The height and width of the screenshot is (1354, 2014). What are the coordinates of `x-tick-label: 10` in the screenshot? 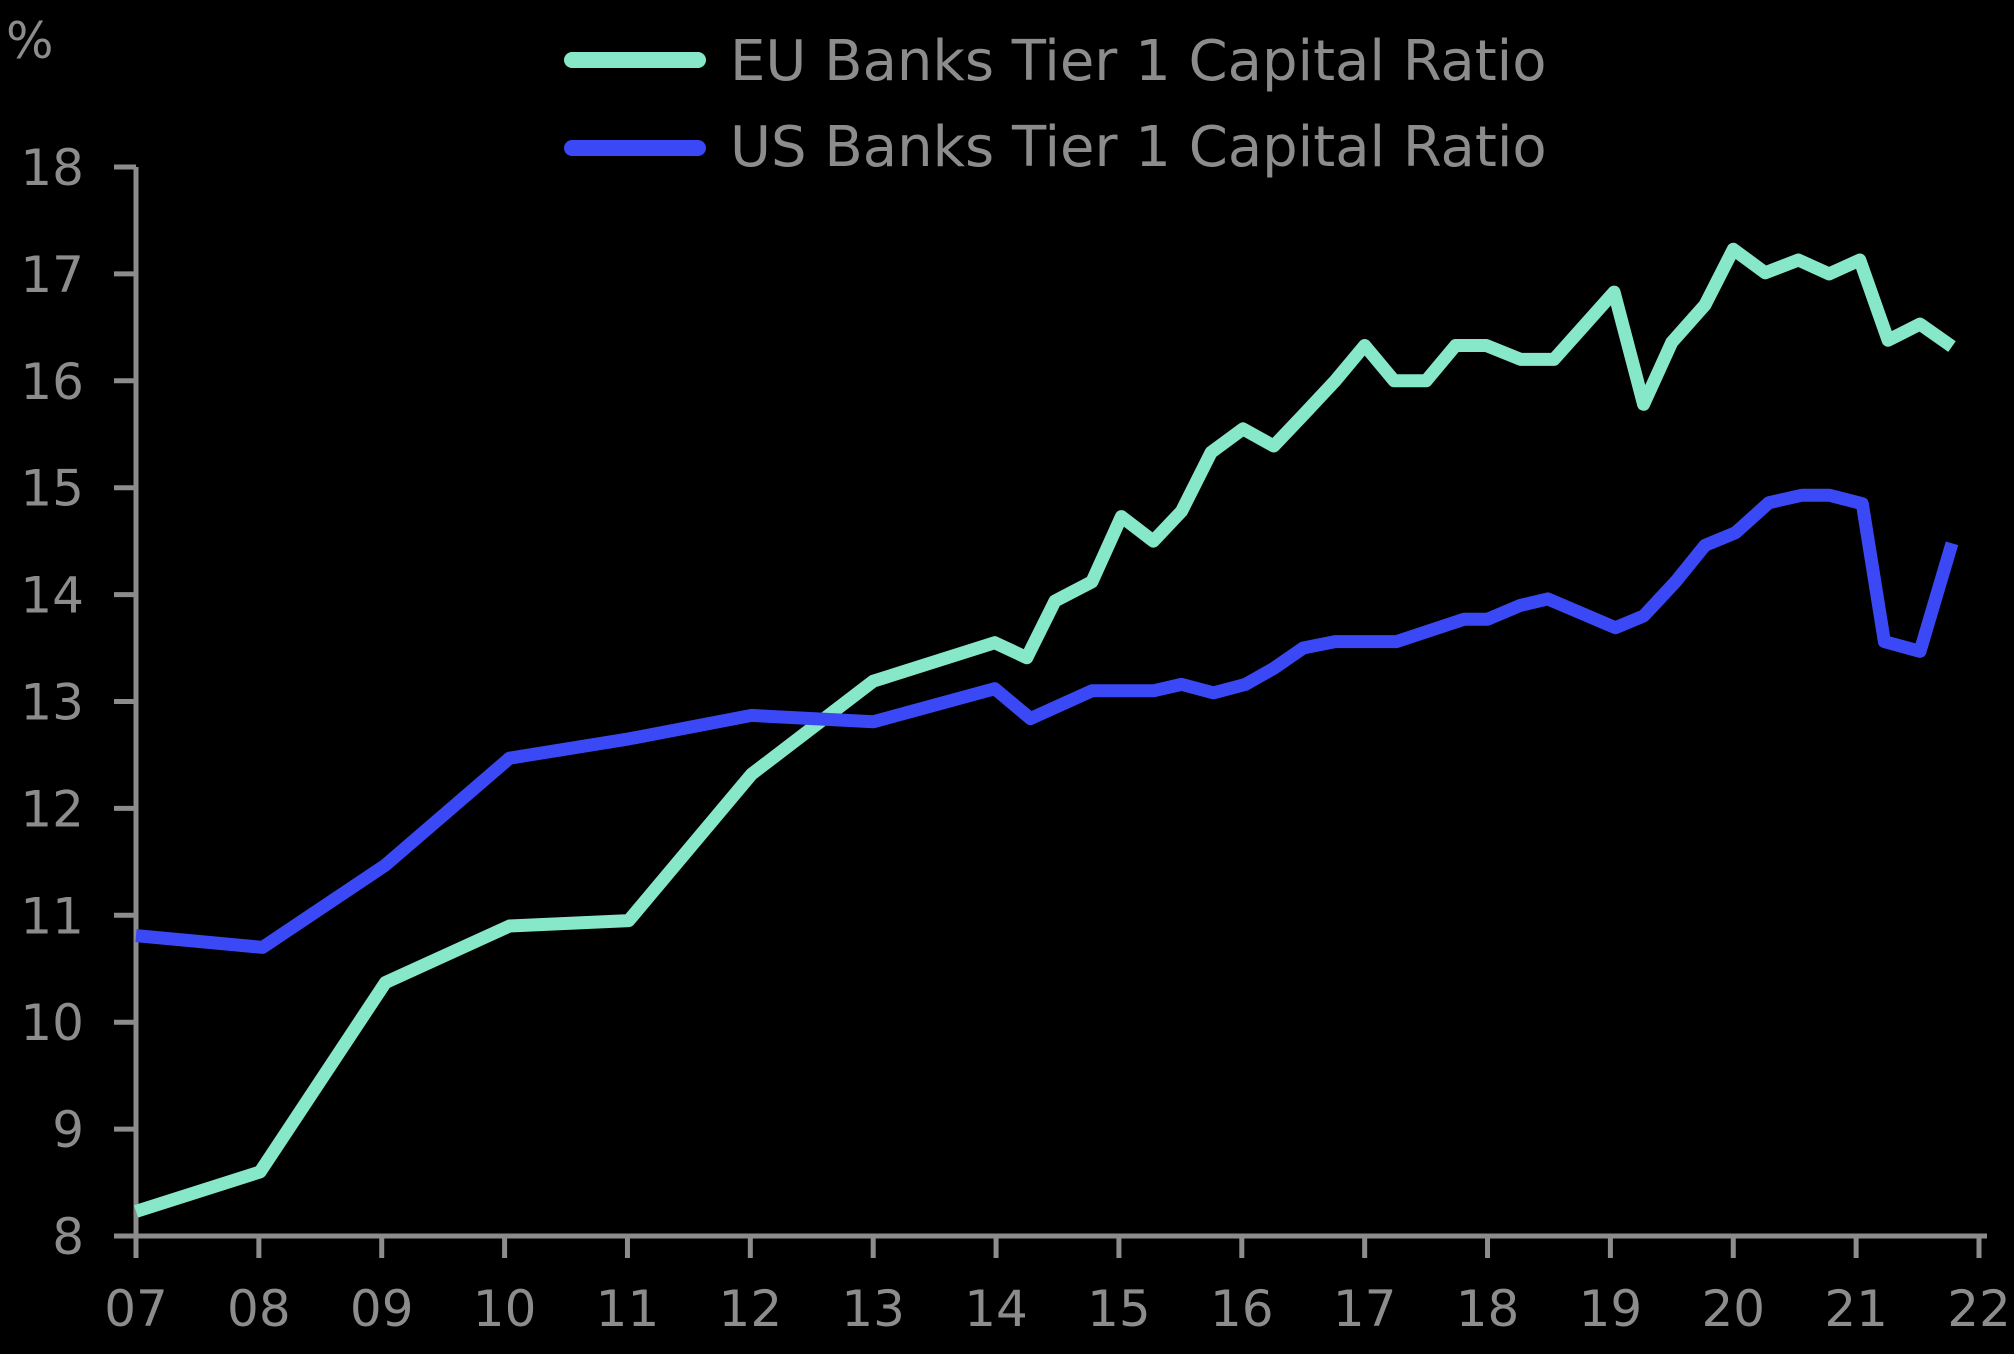 It's located at (505, 1309).